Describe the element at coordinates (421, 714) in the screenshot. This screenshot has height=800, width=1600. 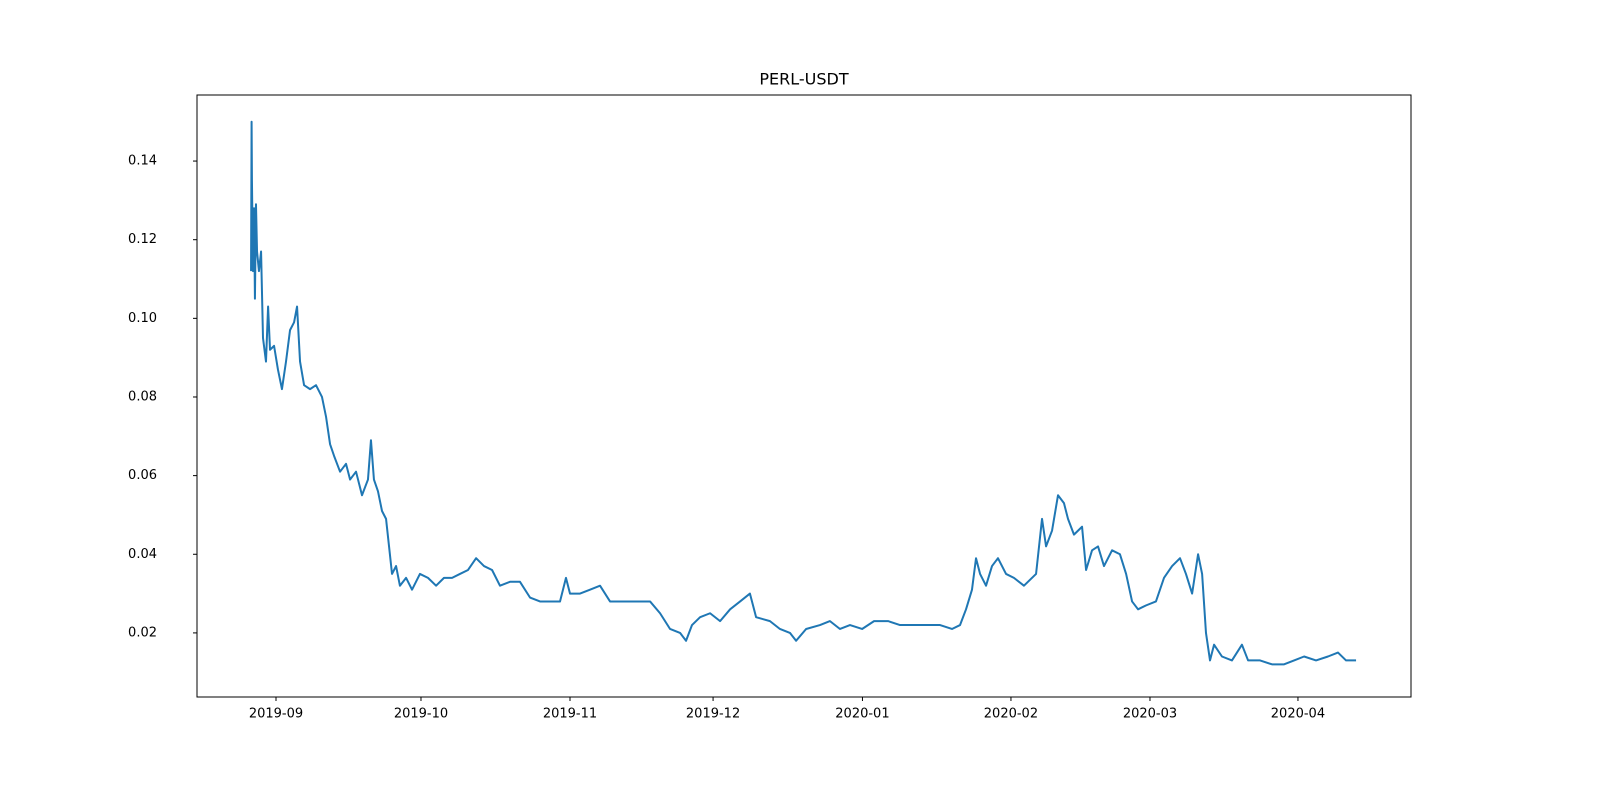
I see `x-tick-label: 2019-10` at that location.